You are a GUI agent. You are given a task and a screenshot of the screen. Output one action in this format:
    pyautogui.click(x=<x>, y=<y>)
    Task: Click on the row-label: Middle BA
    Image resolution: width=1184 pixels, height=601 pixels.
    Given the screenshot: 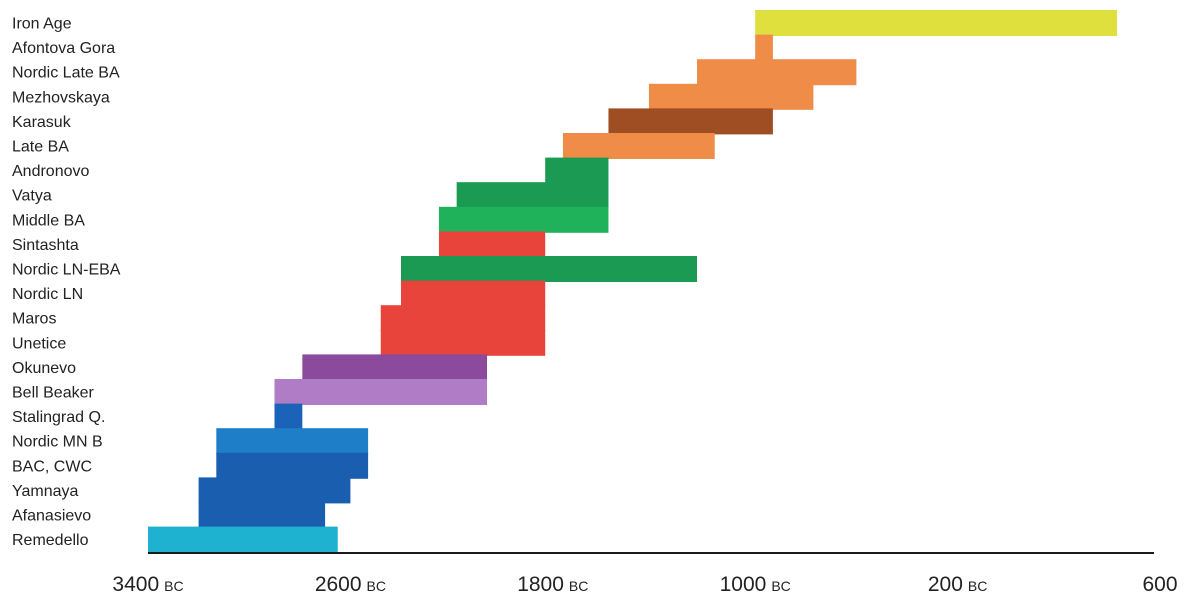 What is the action you would take?
    pyautogui.click(x=48, y=220)
    